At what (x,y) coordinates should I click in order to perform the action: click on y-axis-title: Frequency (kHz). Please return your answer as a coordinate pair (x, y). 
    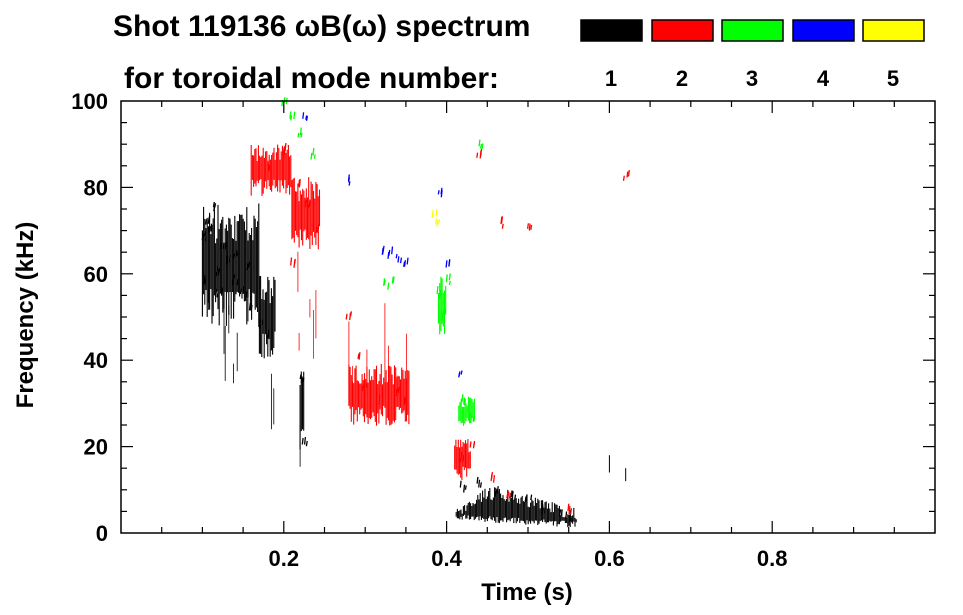
    Looking at the image, I should click on (25, 315).